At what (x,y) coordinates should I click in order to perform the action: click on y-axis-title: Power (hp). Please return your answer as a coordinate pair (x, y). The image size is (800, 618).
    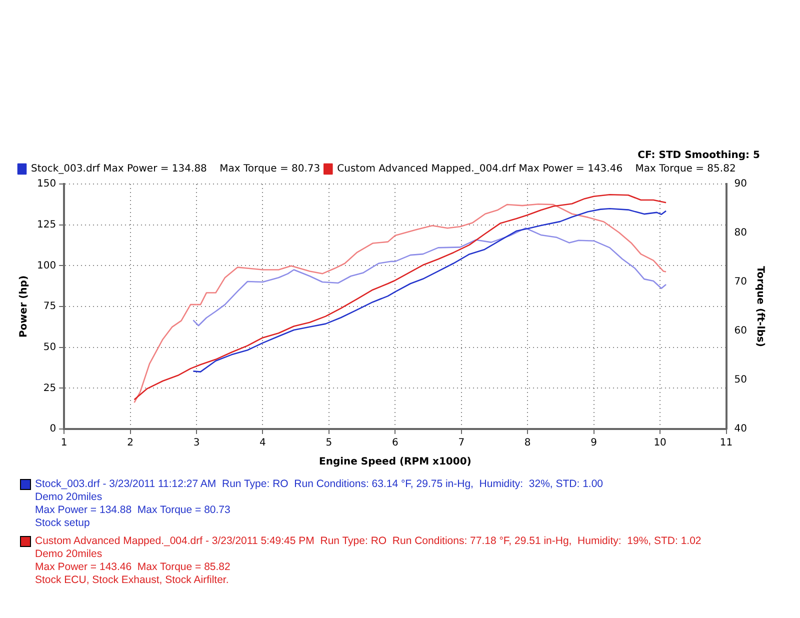
    Looking at the image, I should click on (24, 306).